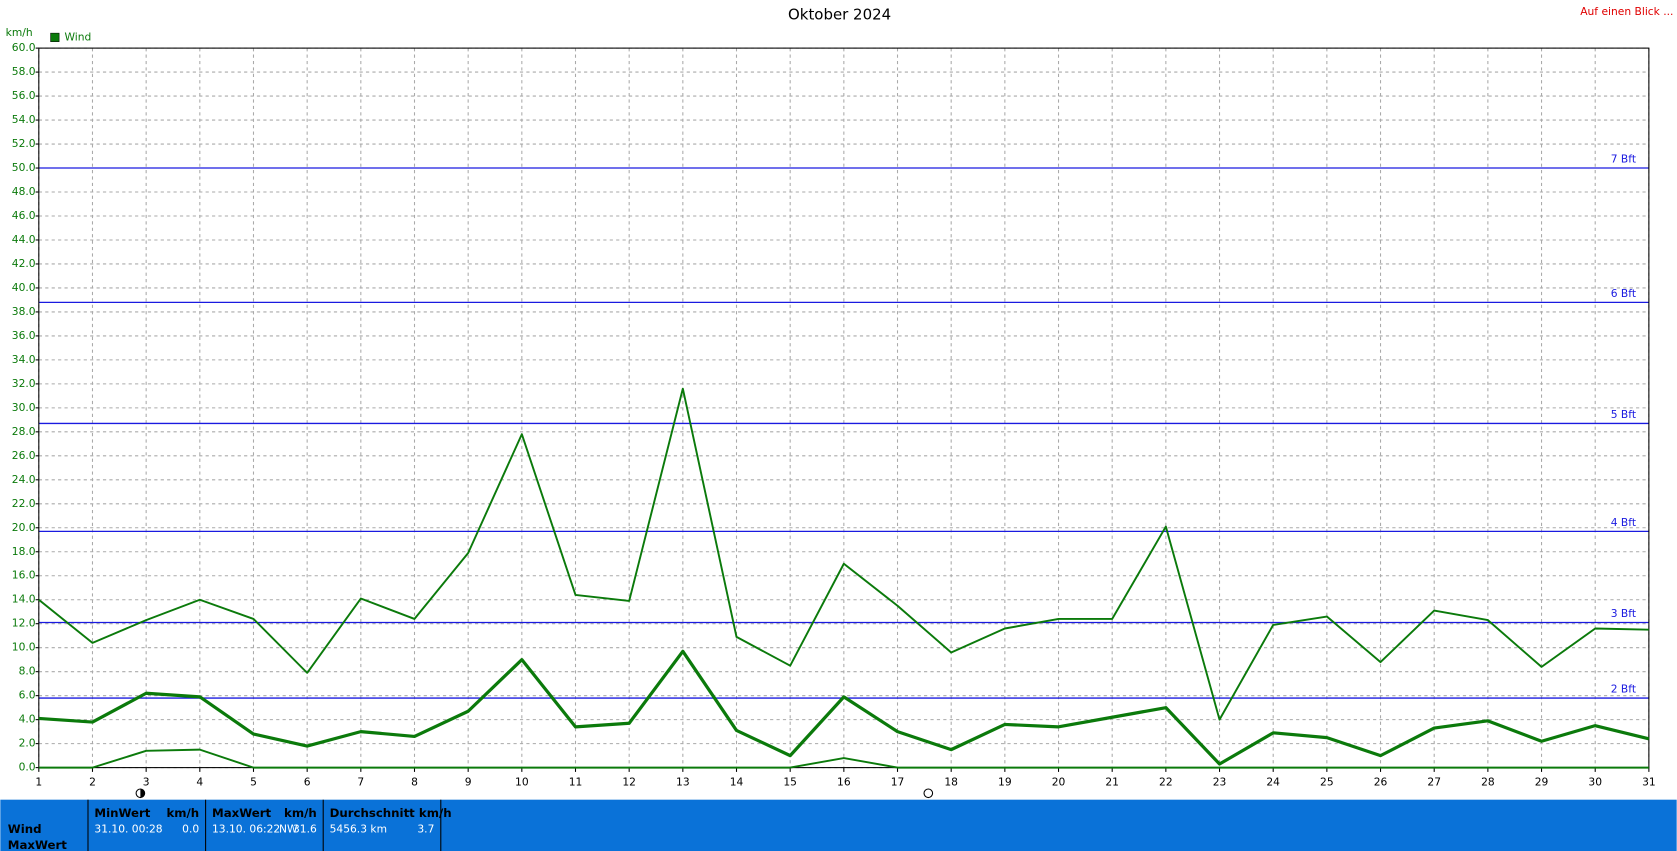 The height and width of the screenshot is (851, 1677). What do you see at coordinates (24, 455) in the screenshot?
I see `y-tick-label: 26.0` at bounding box center [24, 455].